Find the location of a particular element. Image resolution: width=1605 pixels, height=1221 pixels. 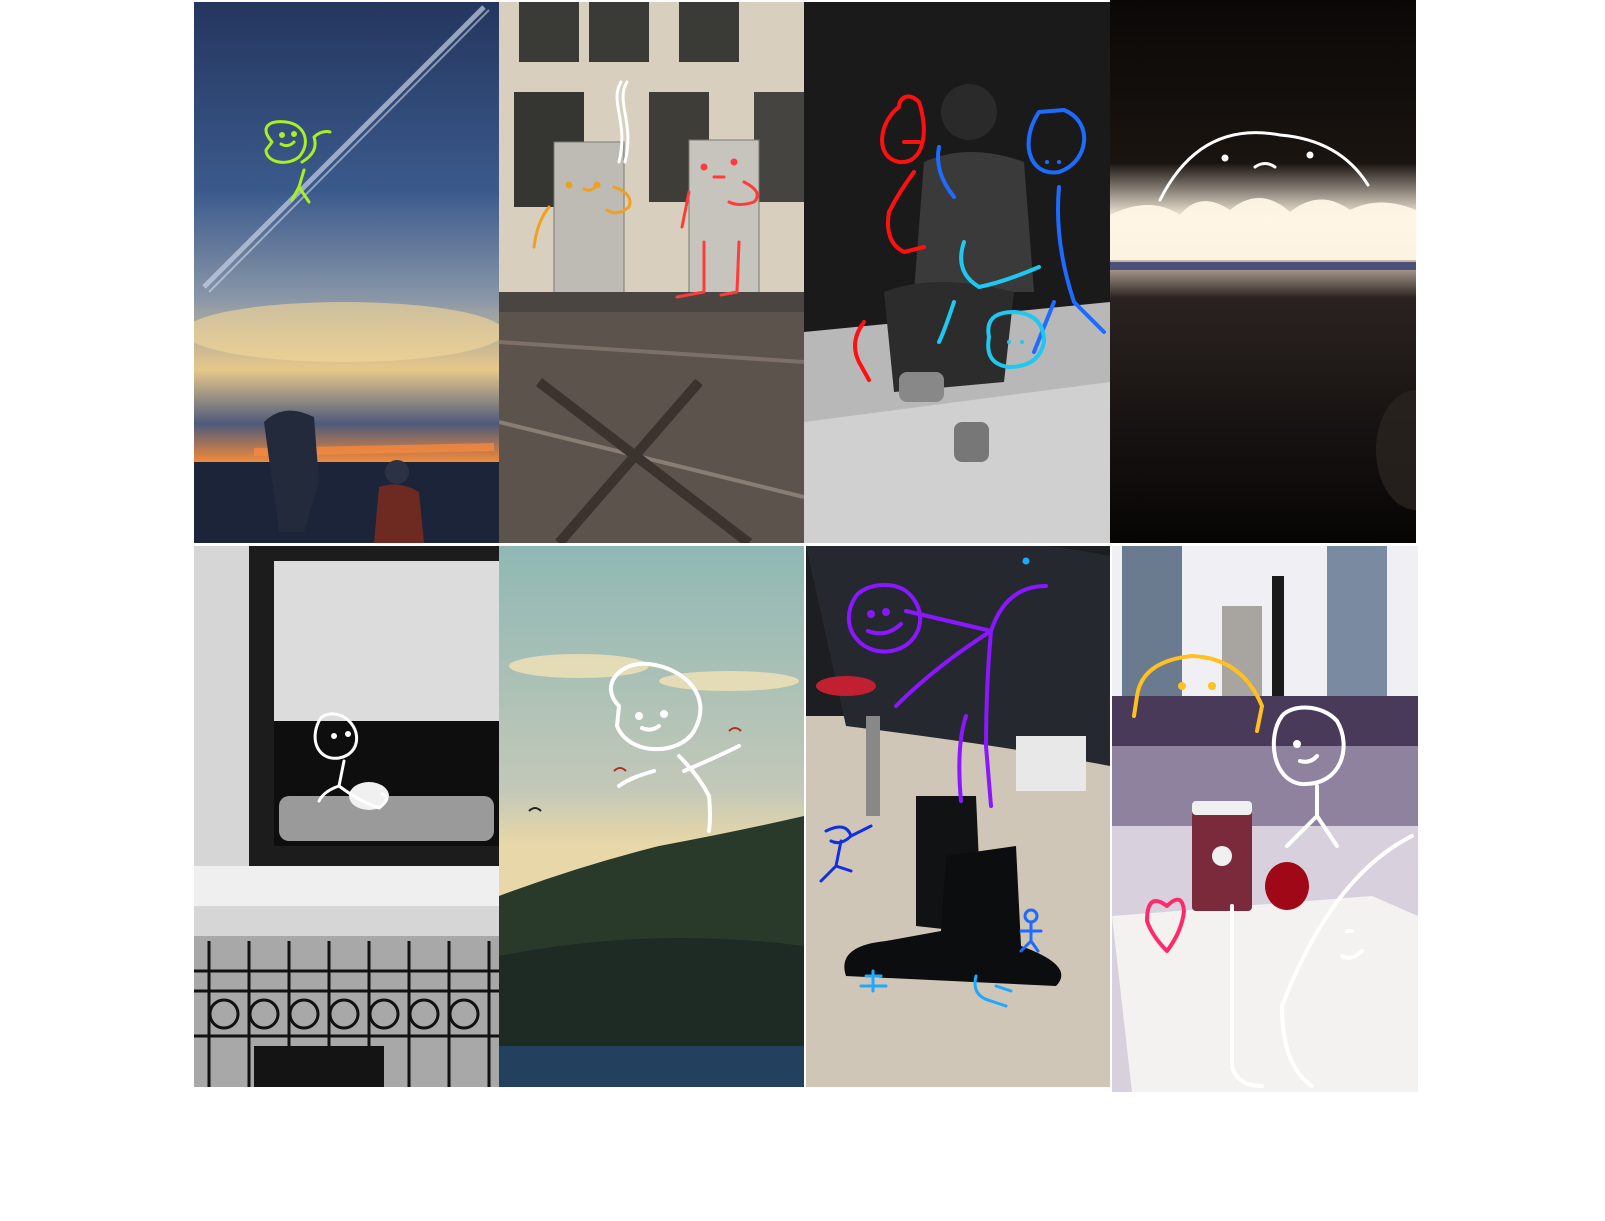

green-stick-figure is located at coordinates (298, 162).